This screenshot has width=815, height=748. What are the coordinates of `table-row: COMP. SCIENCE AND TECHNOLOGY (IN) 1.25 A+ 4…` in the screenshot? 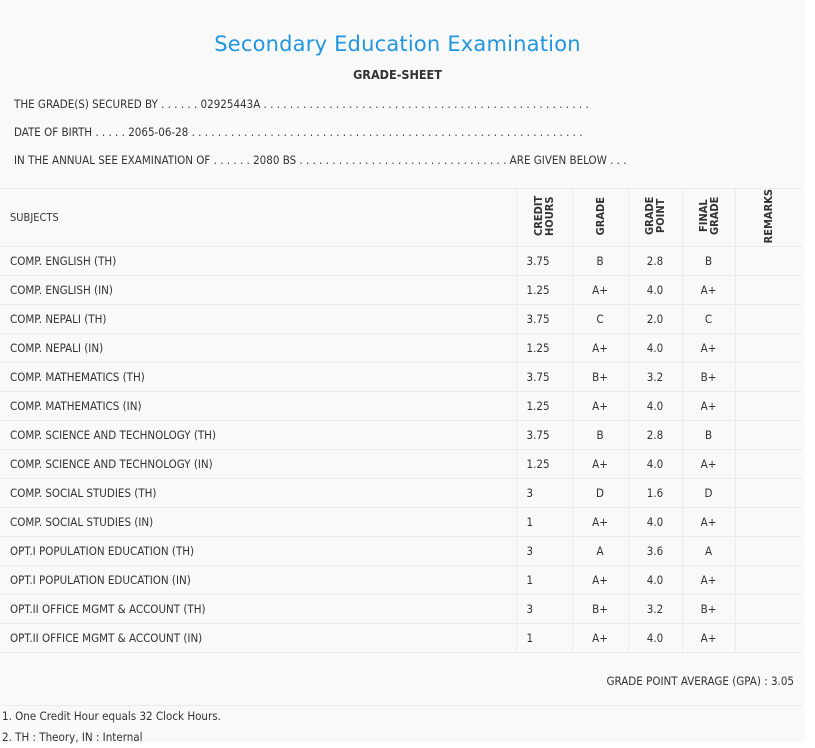 It's located at (401, 464).